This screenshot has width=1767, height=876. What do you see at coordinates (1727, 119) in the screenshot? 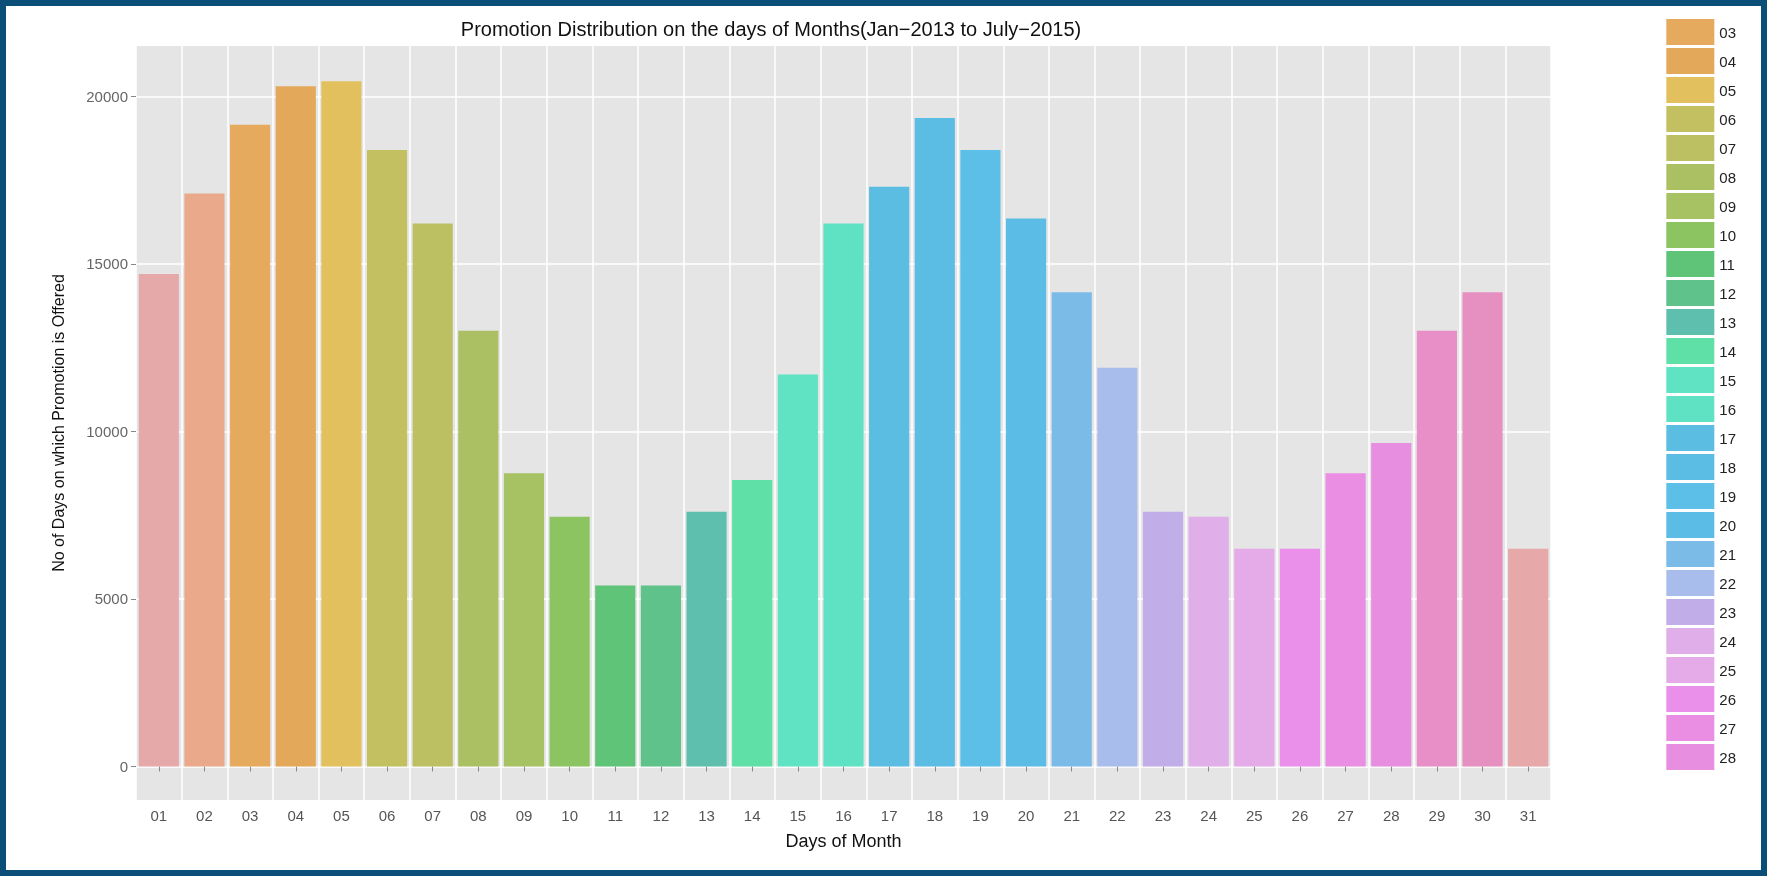
I see `legend-label: 06` at bounding box center [1727, 119].